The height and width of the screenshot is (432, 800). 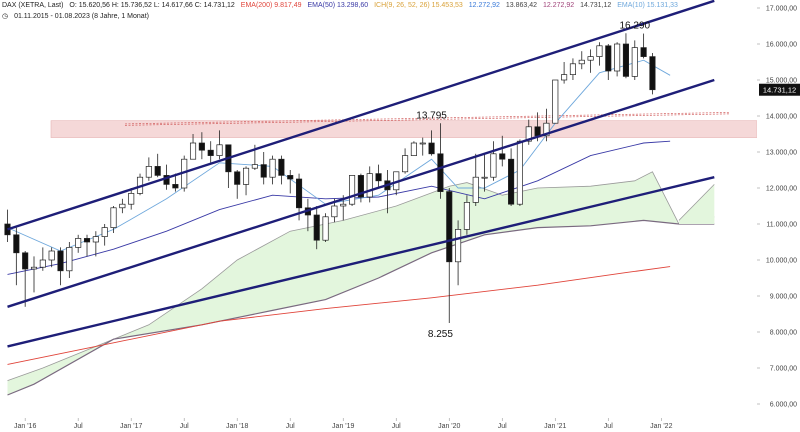 What do you see at coordinates (237, 426) in the screenshot?
I see `x-tick-label: Jan '18` at bounding box center [237, 426].